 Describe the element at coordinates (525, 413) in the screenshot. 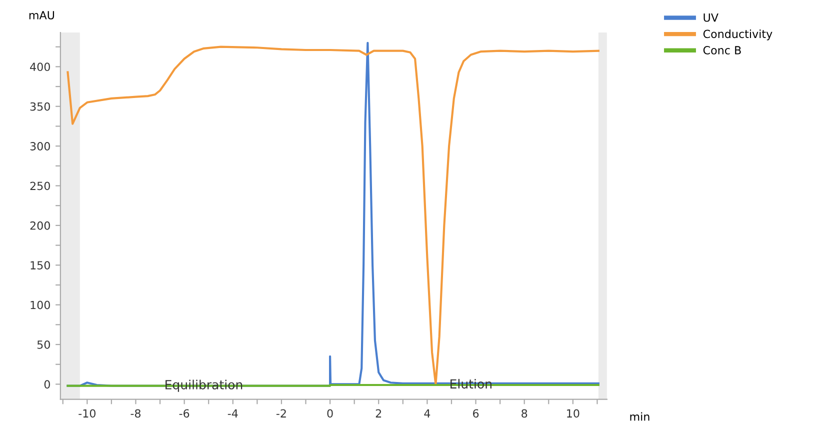

I see `x-tick-label: 8` at that location.